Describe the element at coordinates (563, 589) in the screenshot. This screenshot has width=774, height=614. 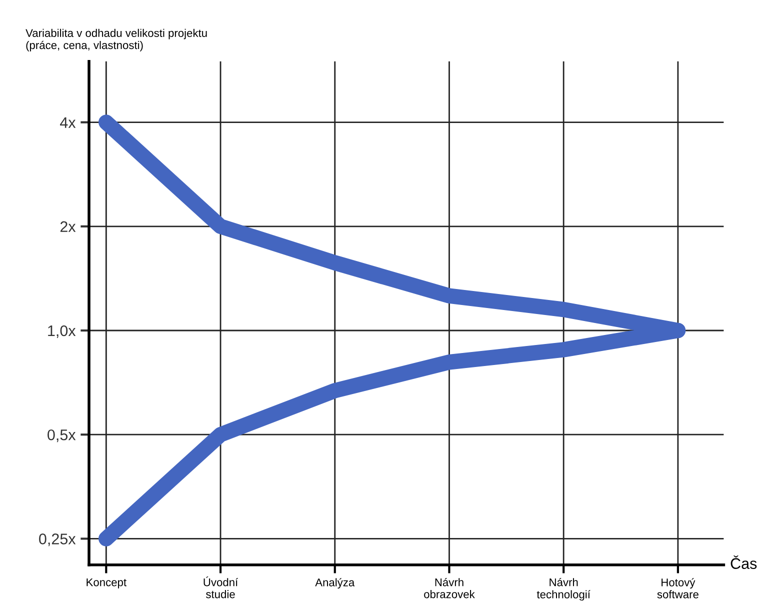
I see `x-tick-label: Návrh technologií` at that location.